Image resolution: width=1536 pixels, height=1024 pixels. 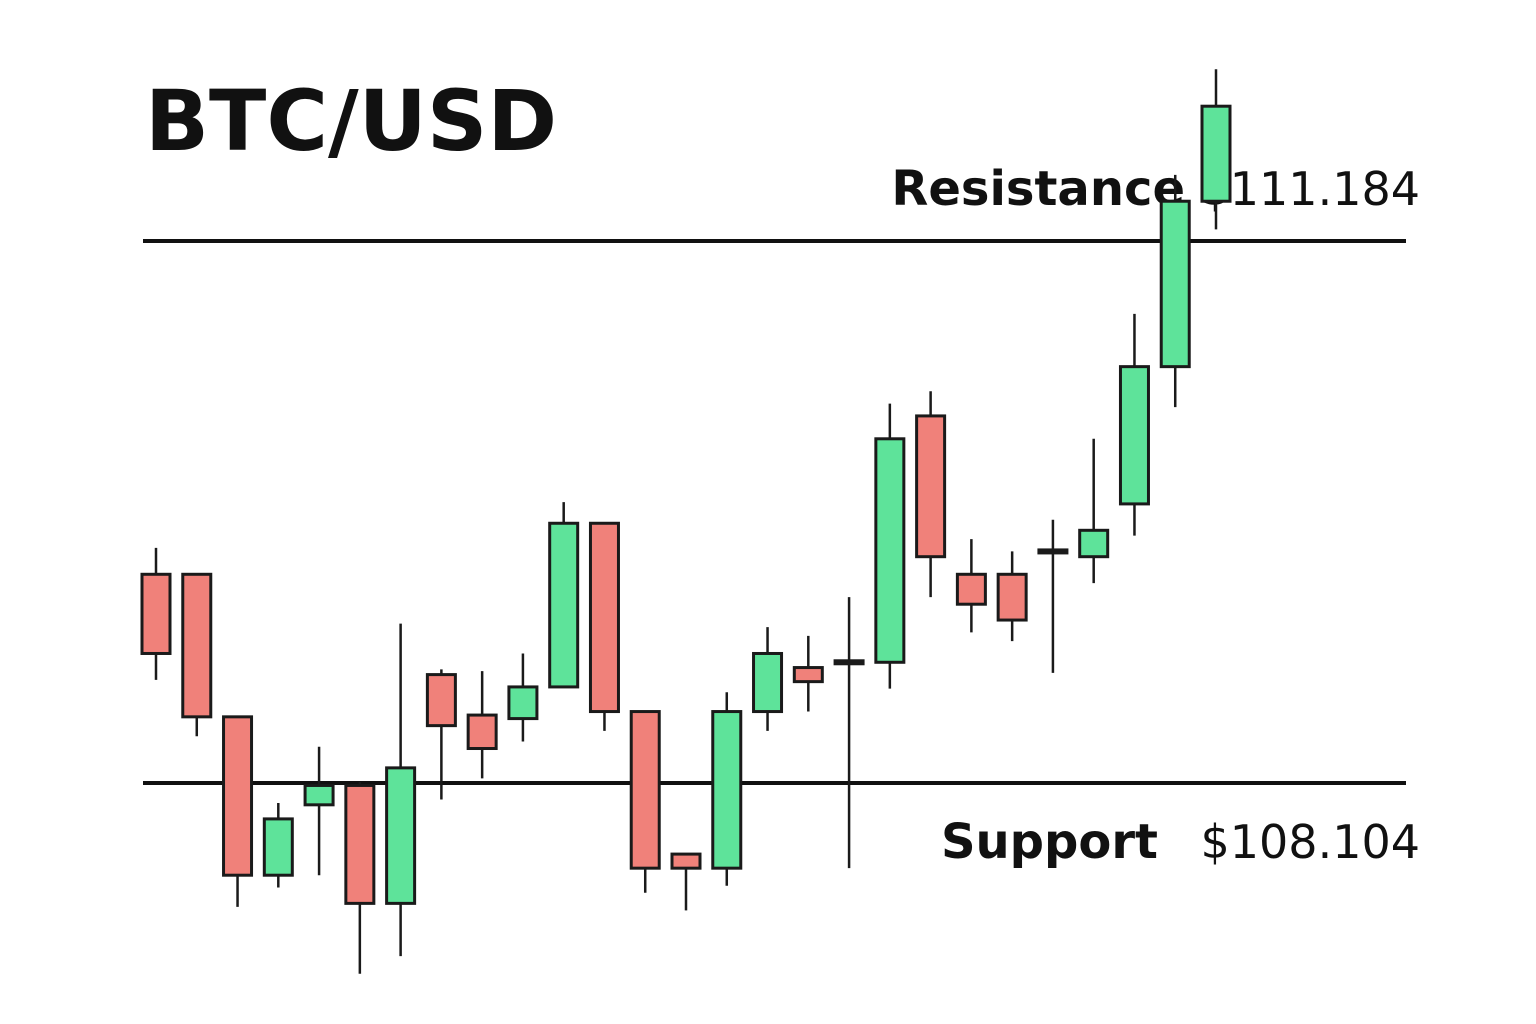 I want to click on resistance-value: $111.184, so click(x=1311, y=189).